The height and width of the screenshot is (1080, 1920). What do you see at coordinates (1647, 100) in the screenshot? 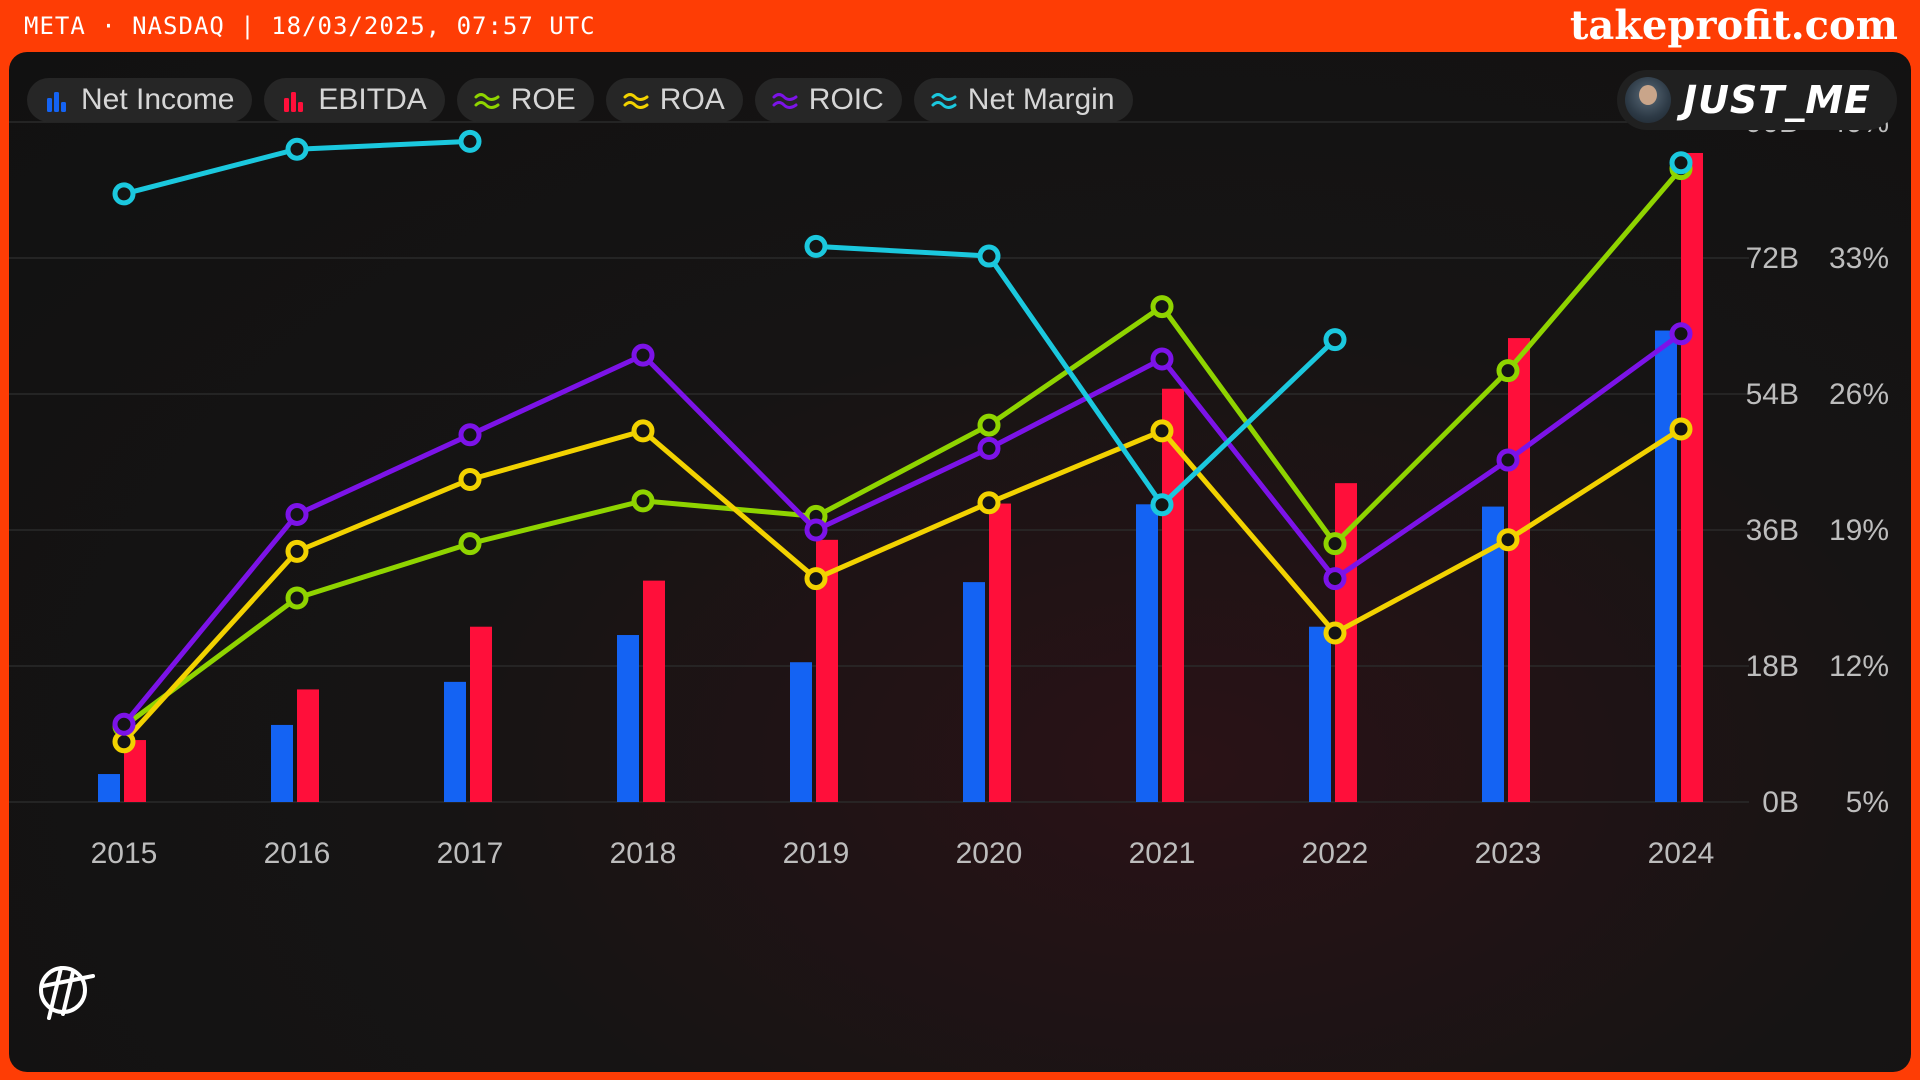
I see `user-avatar-icon` at bounding box center [1647, 100].